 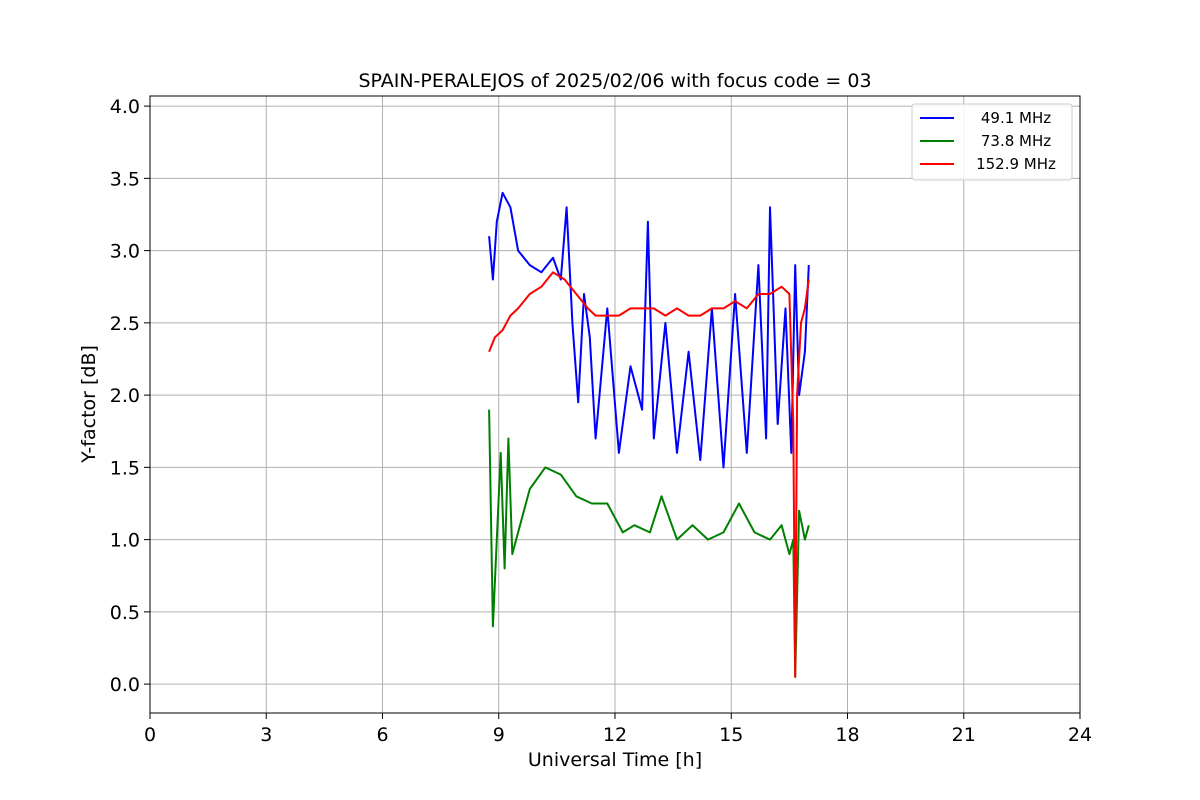 I want to click on y-tick-label: 3.5, so click(x=125, y=179).